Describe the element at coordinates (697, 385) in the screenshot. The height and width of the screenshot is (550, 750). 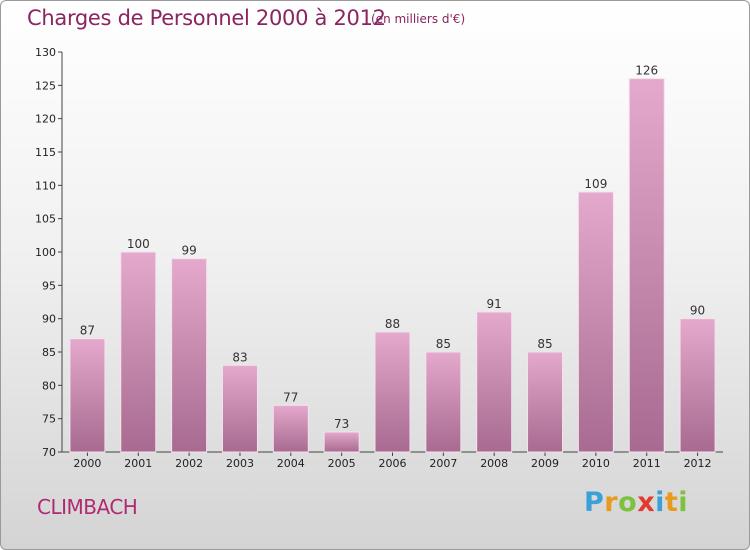
I see `bar-2012` at that location.